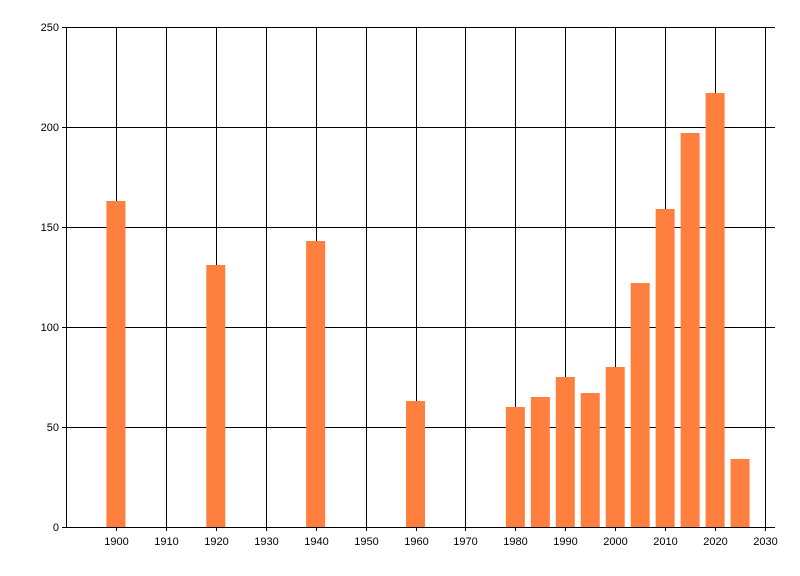 The image size is (800, 576). What do you see at coordinates (266, 542) in the screenshot?
I see `x-tick-label: 1930` at bounding box center [266, 542].